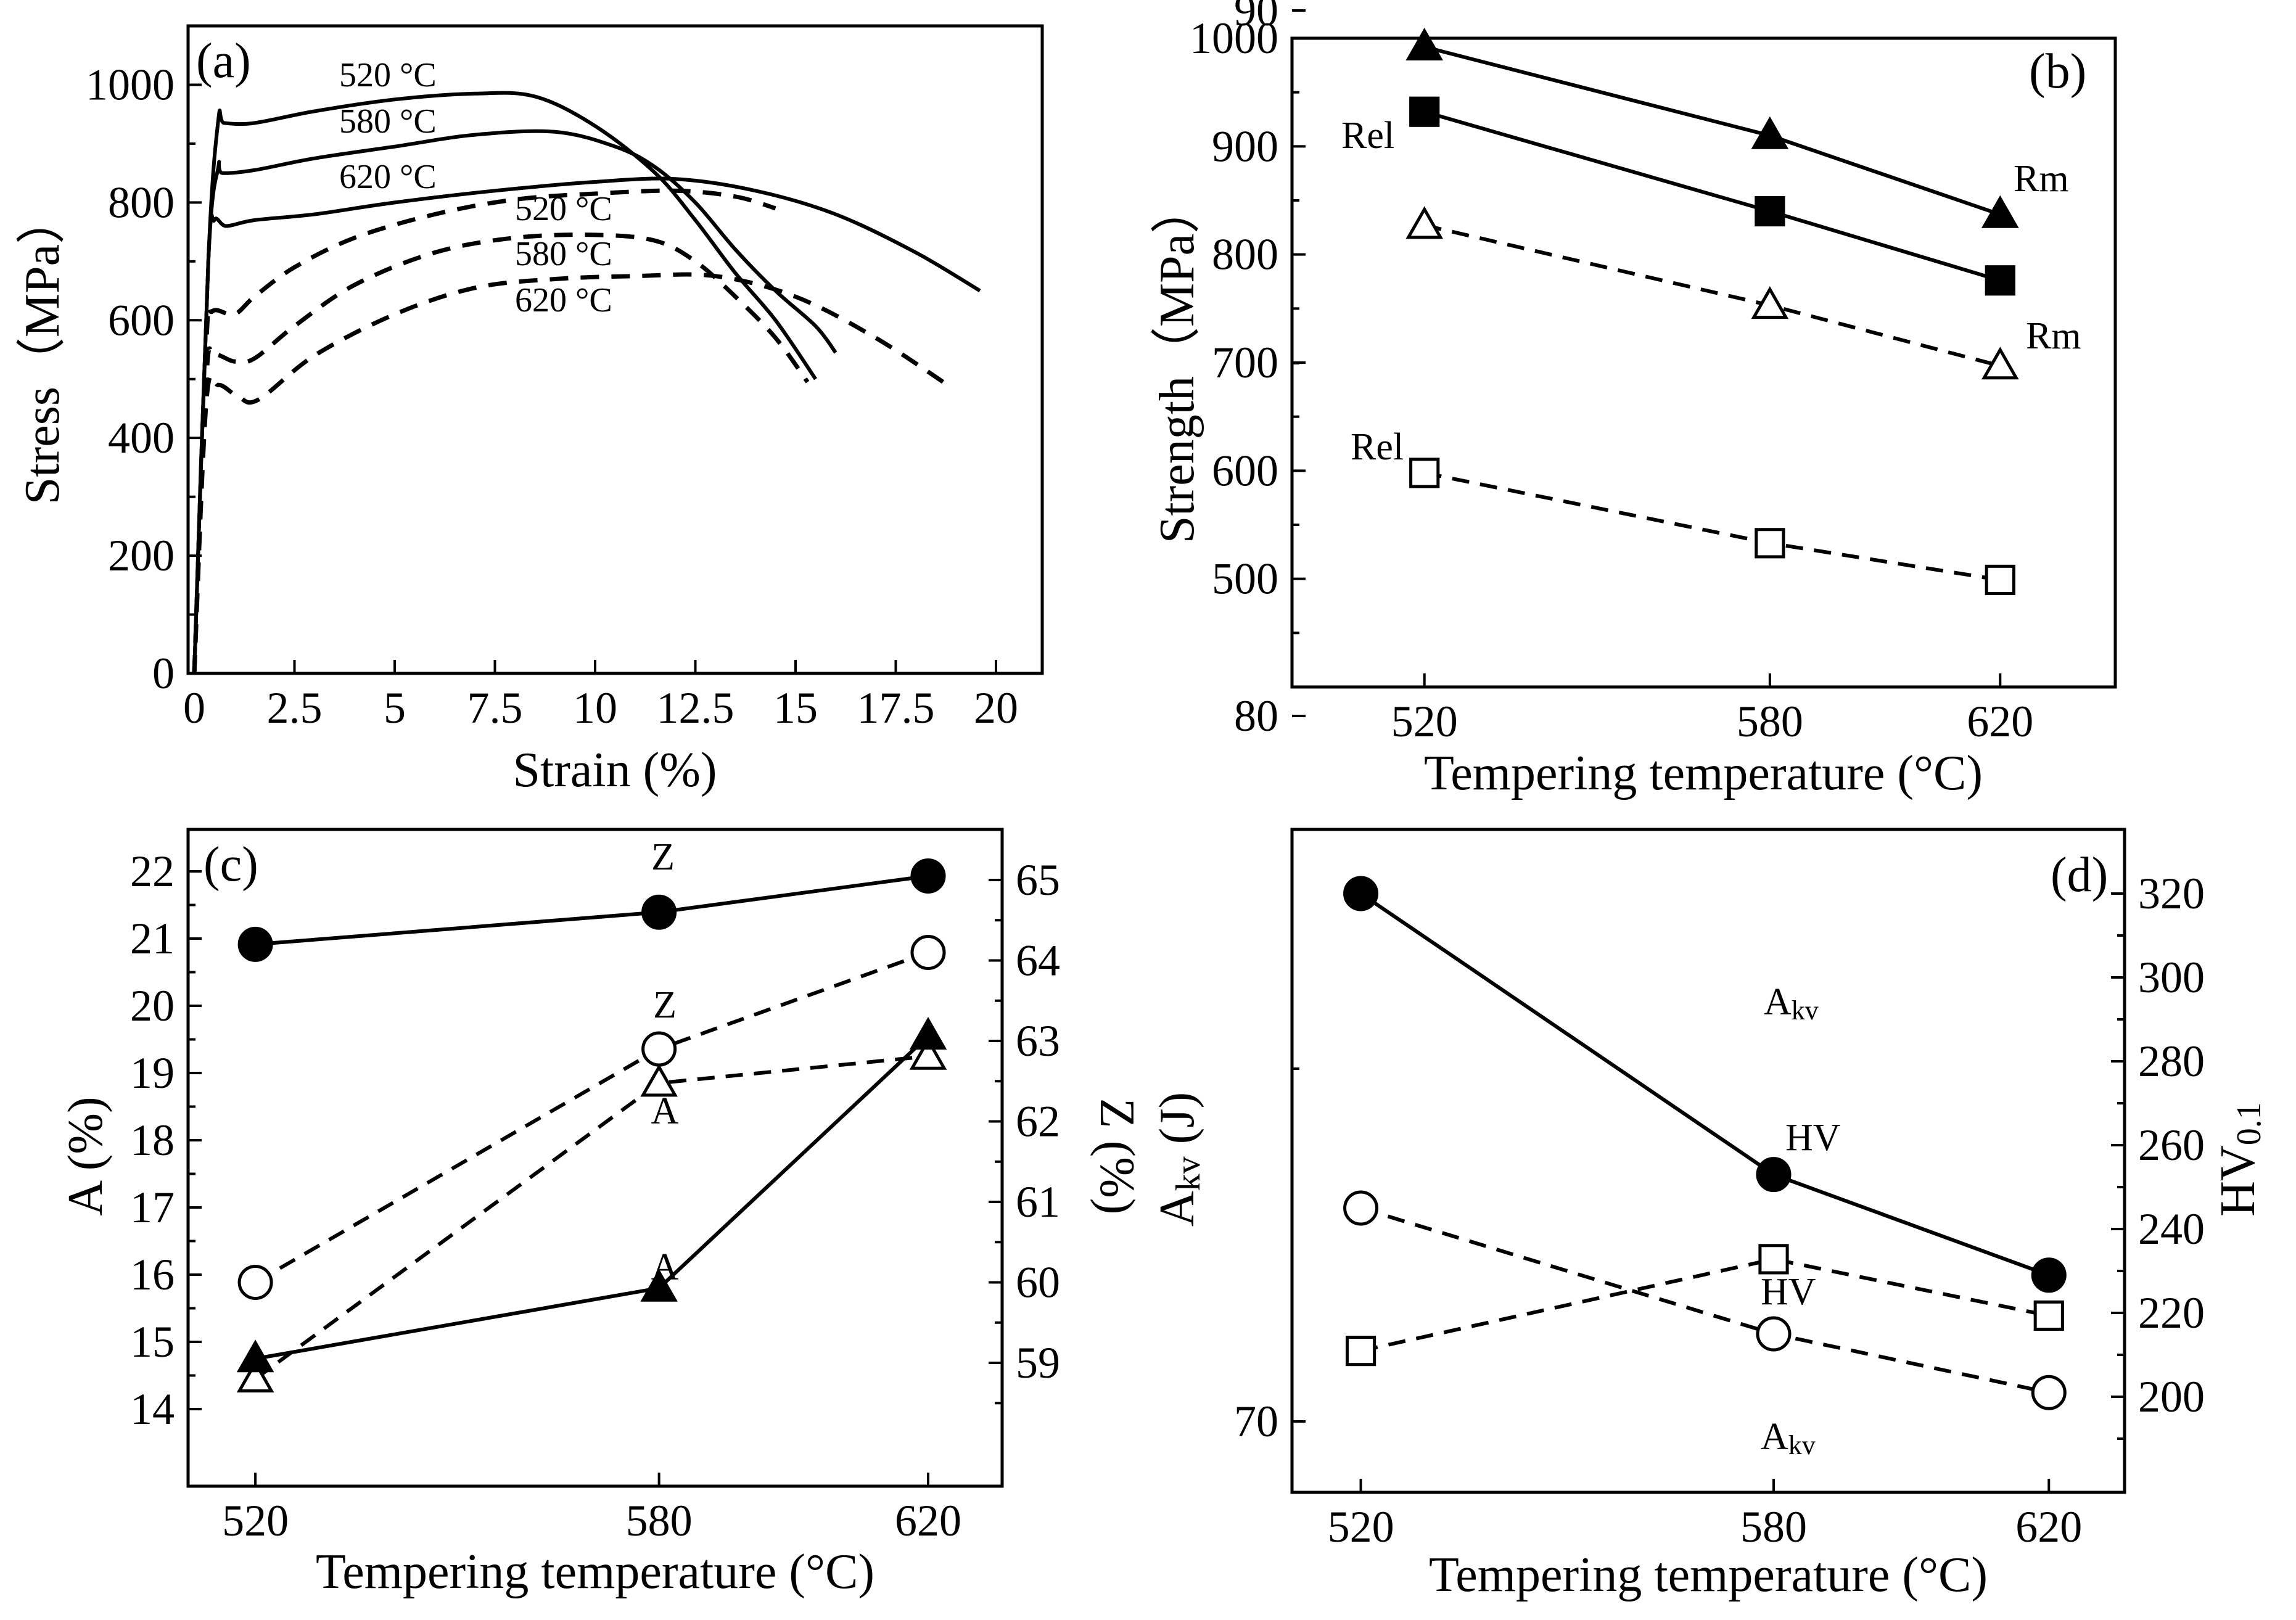 The height and width of the screenshot is (1620, 2296). I want to click on panel-d-series, so click(1705, 1143).